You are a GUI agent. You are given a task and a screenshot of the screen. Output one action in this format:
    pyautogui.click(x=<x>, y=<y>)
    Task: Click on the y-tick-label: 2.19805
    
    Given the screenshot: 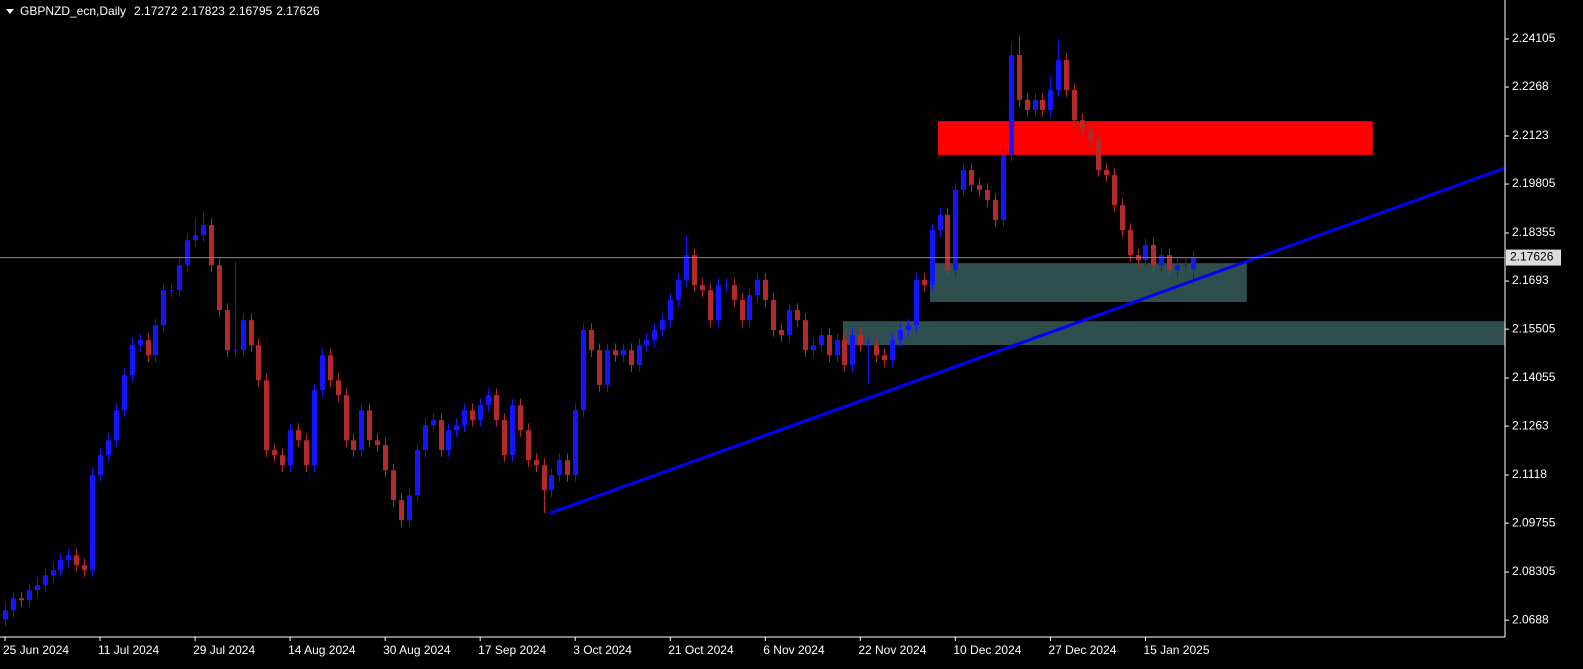 What is the action you would take?
    pyautogui.click(x=1534, y=183)
    